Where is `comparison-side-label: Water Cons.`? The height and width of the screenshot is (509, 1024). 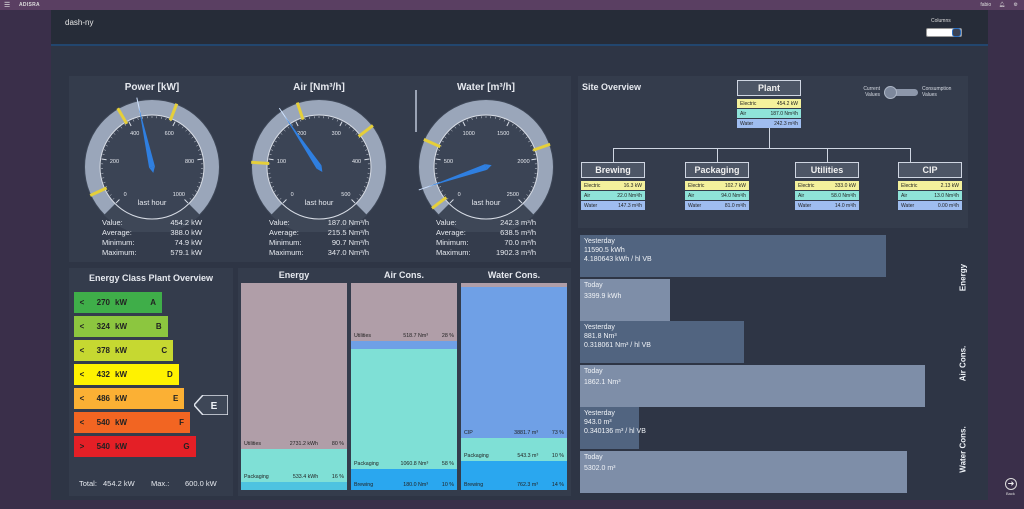 comparison-side-label: Water Cons. is located at coordinates (963, 449).